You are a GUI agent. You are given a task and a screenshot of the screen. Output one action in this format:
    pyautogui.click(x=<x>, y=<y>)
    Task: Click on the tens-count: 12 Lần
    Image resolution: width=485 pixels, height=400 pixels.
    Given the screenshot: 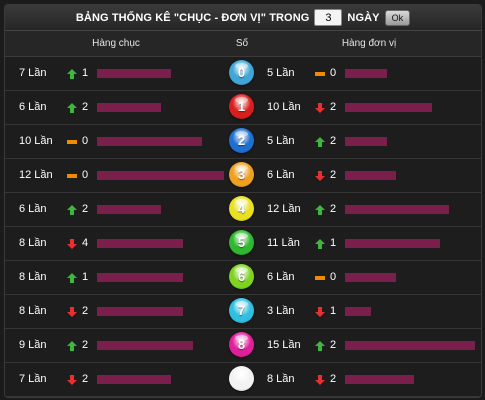 What is the action you would take?
    pyautogui.click(x=36, y=175)
    